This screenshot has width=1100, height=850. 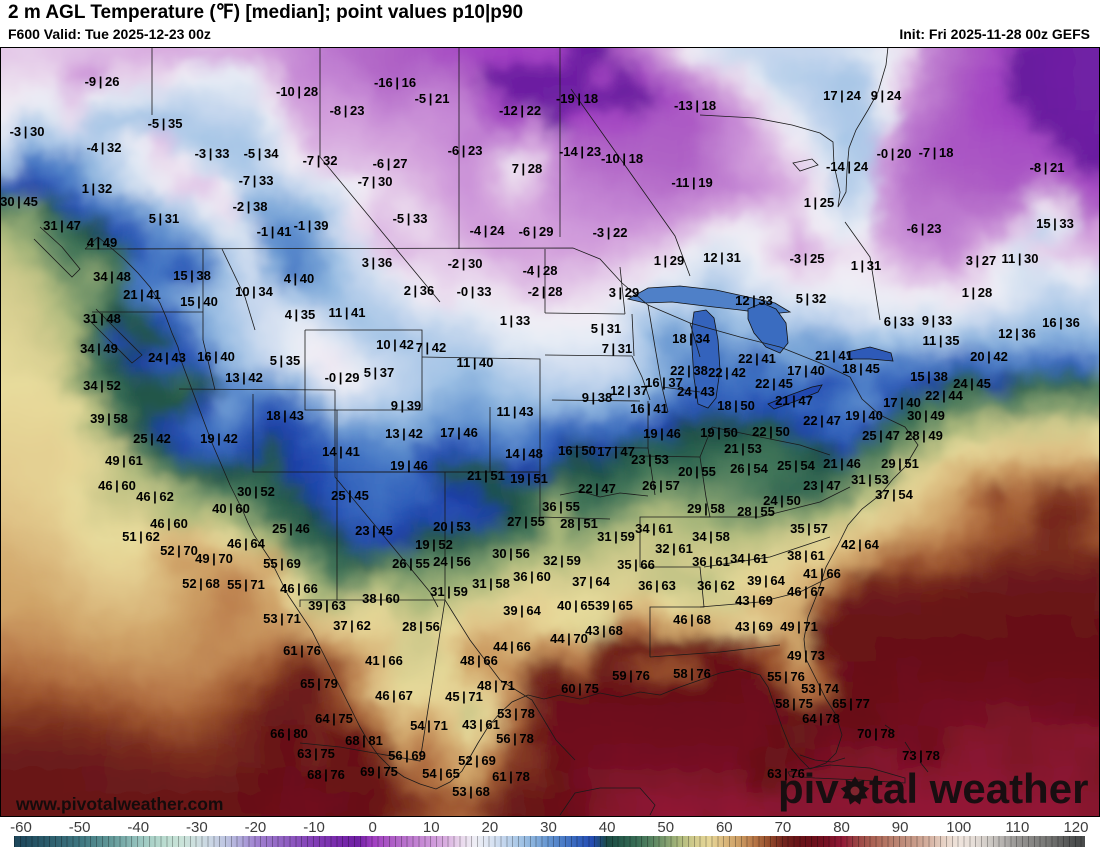 I want to click on svg-text: 3 | 27, so click(x=981, y=260).